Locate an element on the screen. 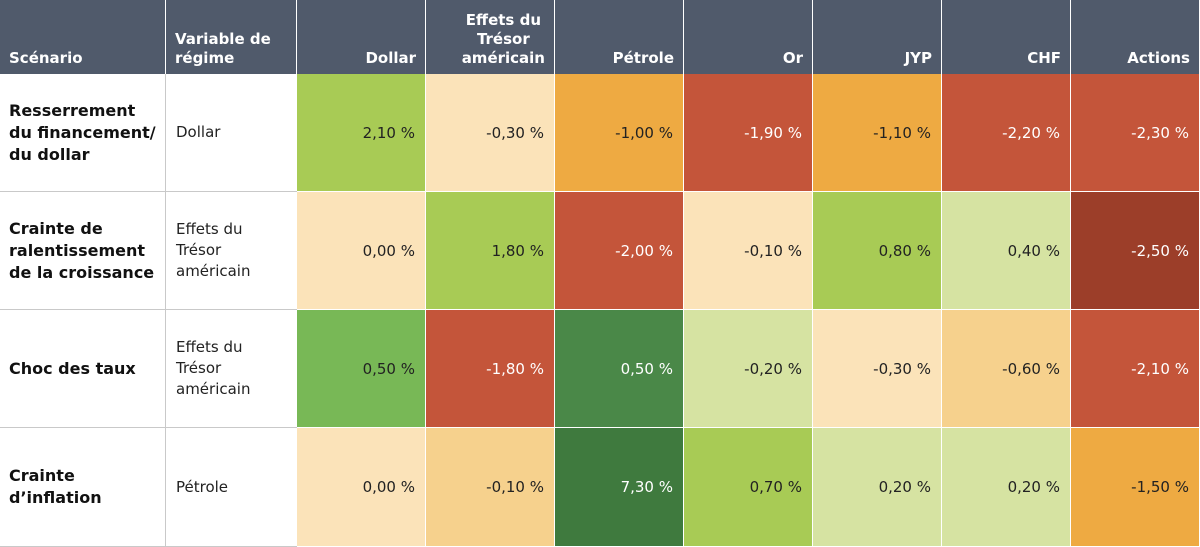 The image size is (1200, 547). row-regime-variable: Dollar is located at coordinates (231, 133).